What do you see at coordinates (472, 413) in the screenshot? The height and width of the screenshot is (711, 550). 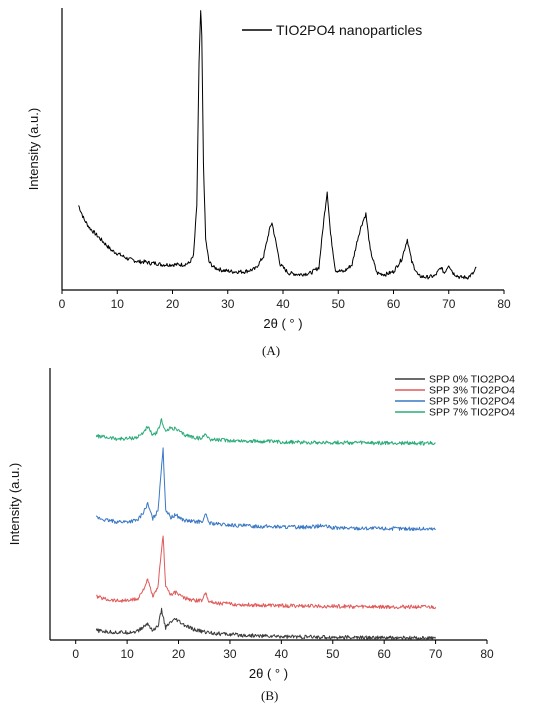 I see `b-legend-label-3: SPP 7% TIO2PO4` at bounding box center [472, 413].